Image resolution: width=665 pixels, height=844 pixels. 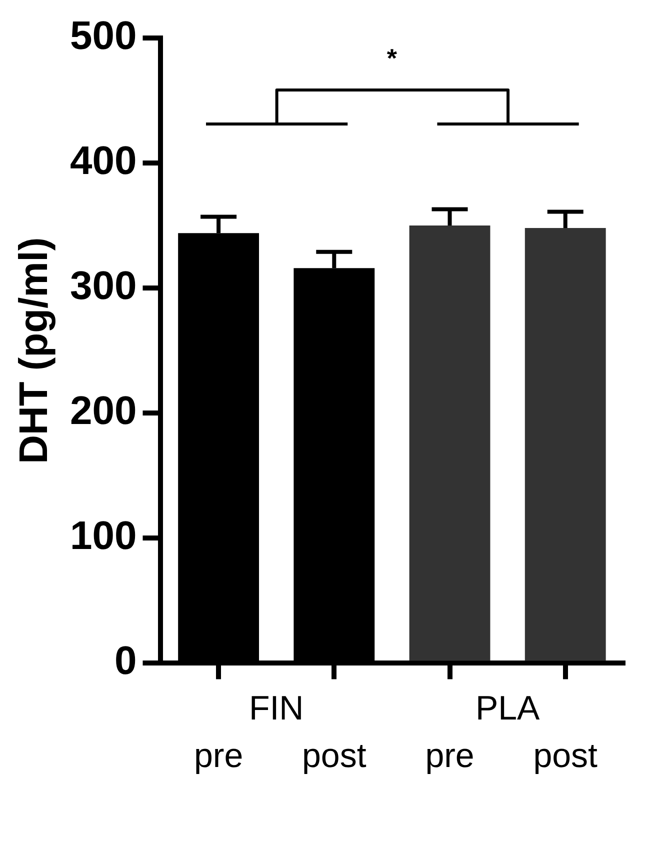 What do you see at coordinates (392, 58) in the screenshot?
I see `annotation: *` at bounding box center [392, 58].